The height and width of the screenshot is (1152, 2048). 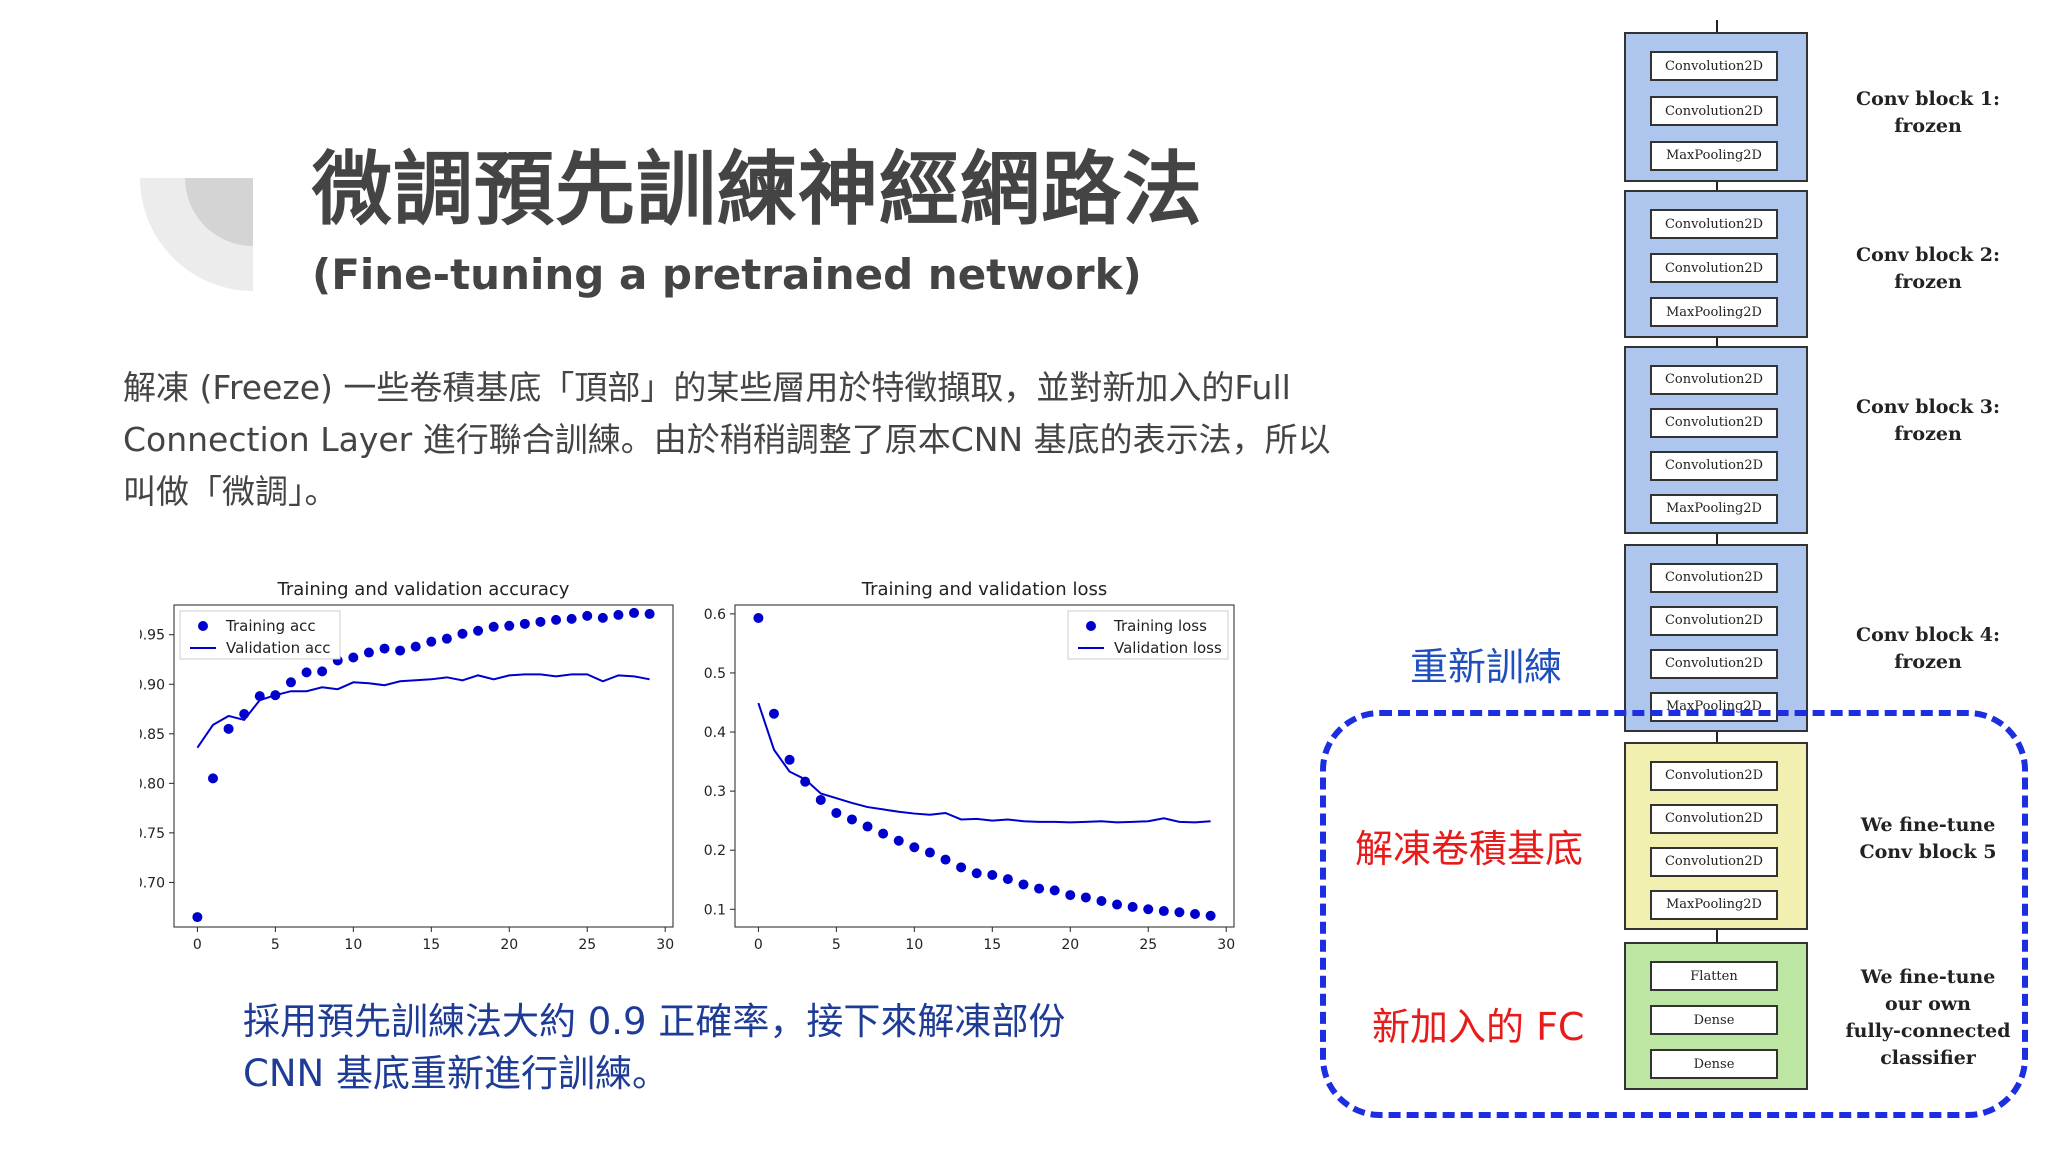 What do you see at coordinates (1469, 849) in the screenshot?
I see `unfreeze-conv-base-label: 解凍卷積基底` at bounding box center [1469, 849].